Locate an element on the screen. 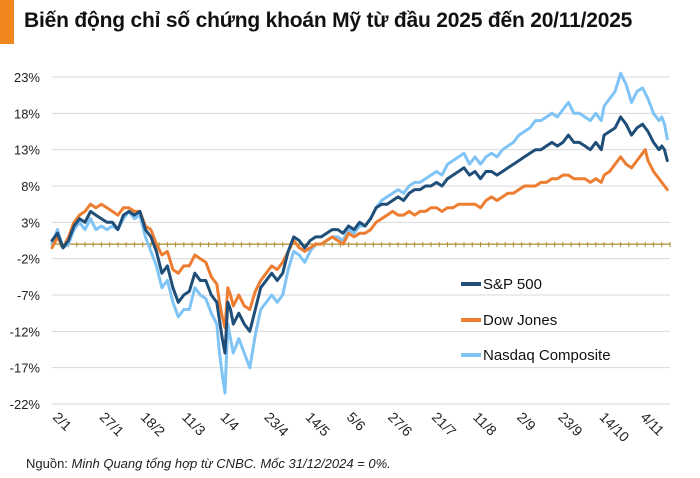  x-tick-label: 23/4 is located at coordinates (276, 424).